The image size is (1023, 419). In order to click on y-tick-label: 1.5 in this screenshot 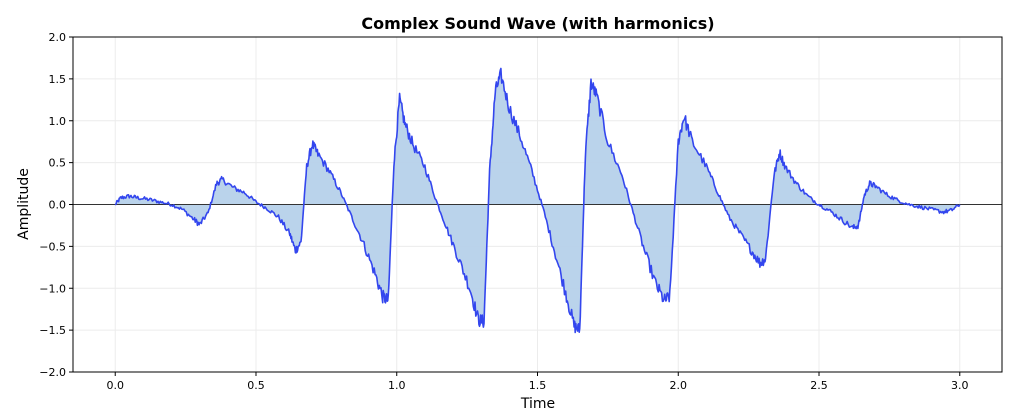, I will do `click(58, 79)`.